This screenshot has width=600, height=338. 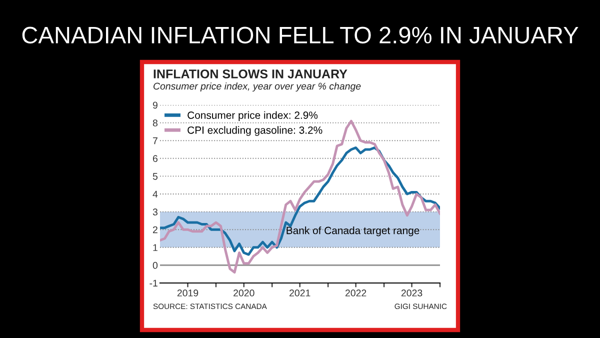 What do you see at coordinates (300, 293) in the screenshot?
I see `x-tick-label: 2021` at bounding box center [300, 293].